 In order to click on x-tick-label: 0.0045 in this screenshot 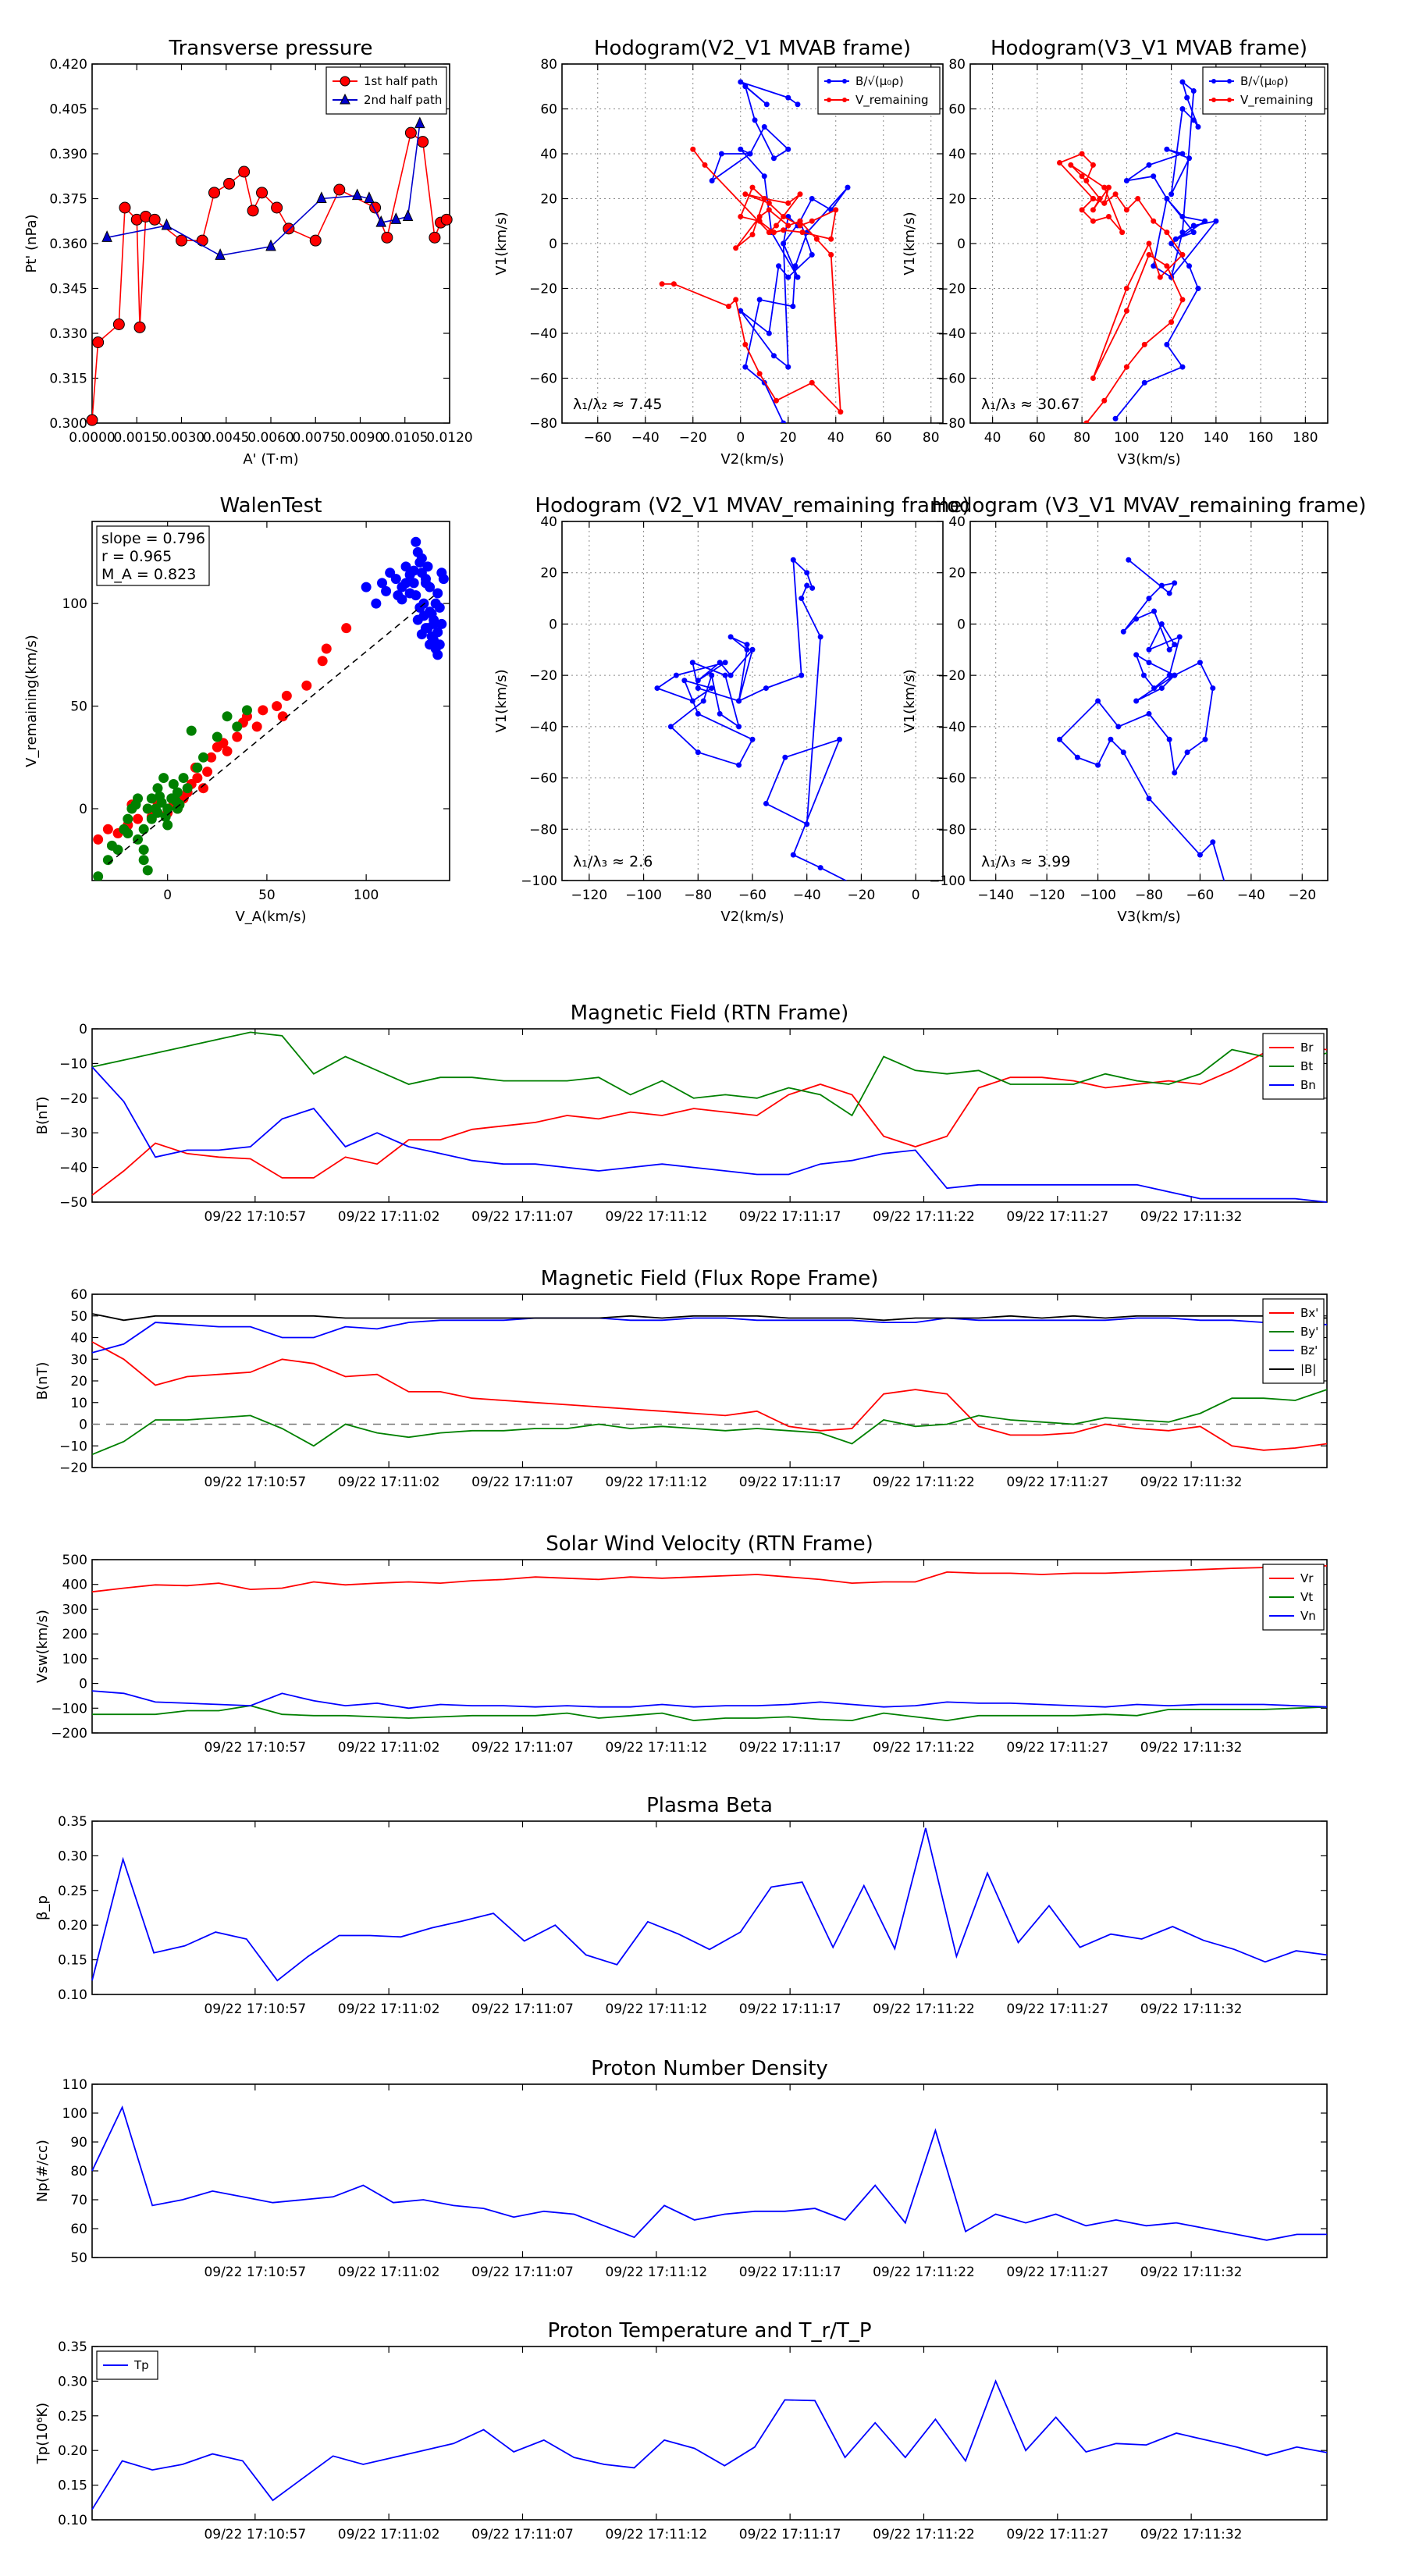, I will do `click(226, 438)`.